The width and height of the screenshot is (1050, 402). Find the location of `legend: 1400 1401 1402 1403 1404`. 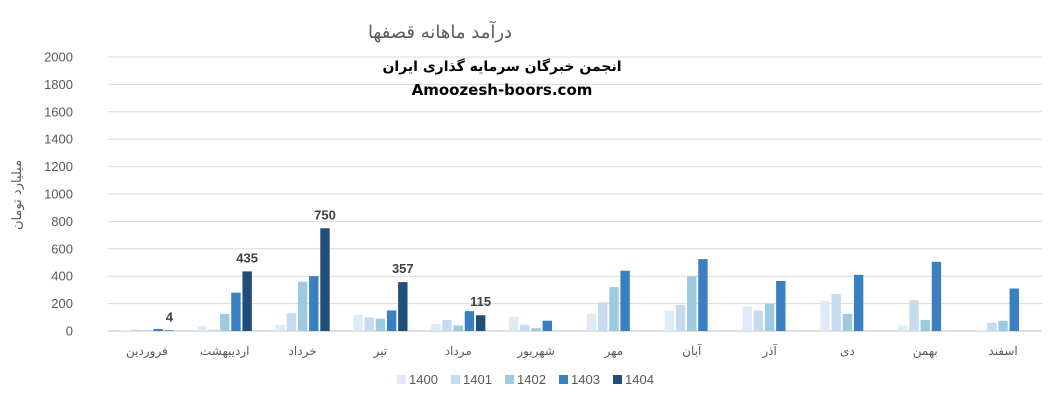

legend: 1400 1401 1402 1403 1404 is located at coordinates (525, 379).